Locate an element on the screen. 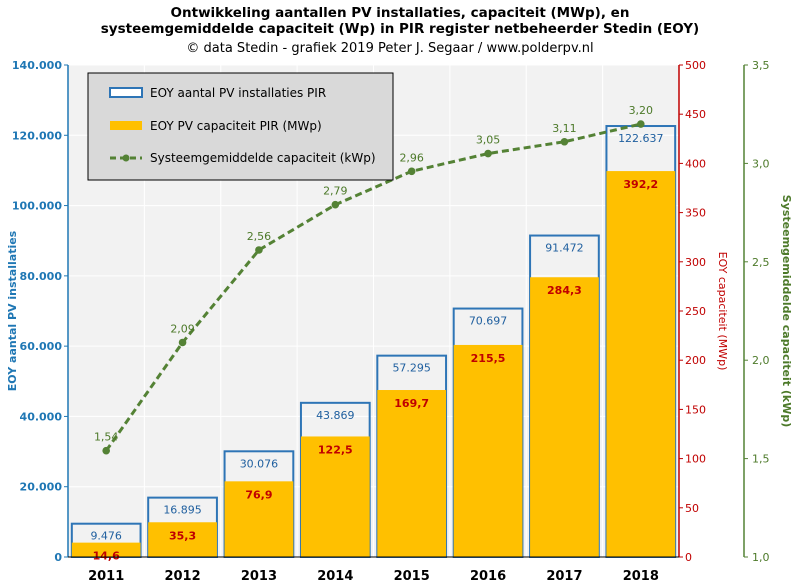  legend-swatch-average-marker is located at coordinates (126, 158).